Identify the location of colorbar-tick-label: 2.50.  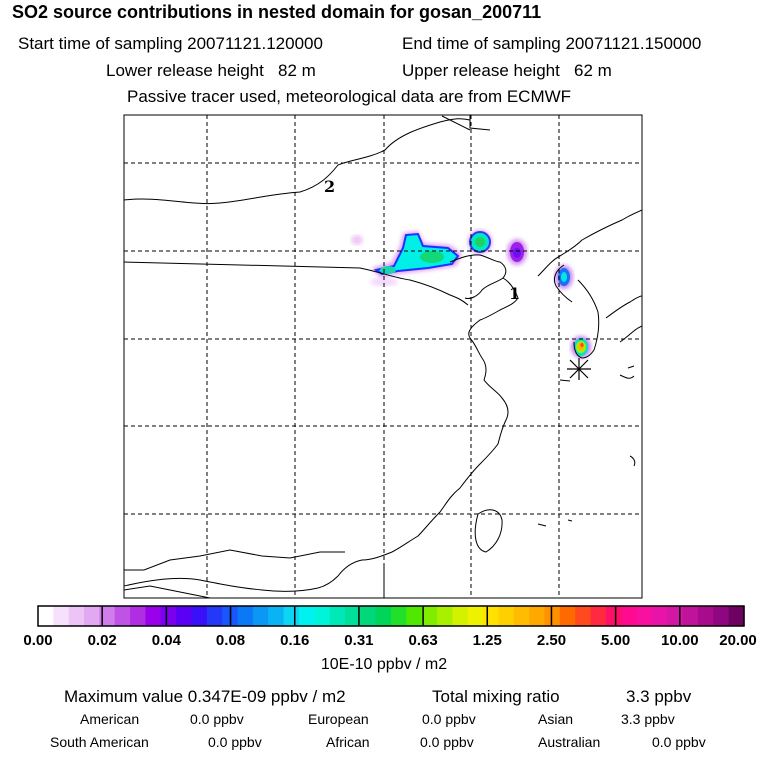
(551, 640).